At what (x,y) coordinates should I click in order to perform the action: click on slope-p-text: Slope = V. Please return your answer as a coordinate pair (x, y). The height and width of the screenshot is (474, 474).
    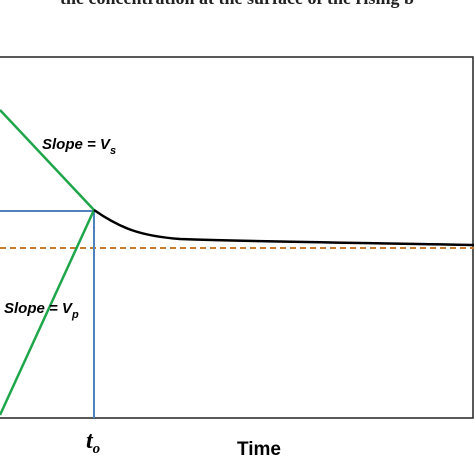
    Looking at the image, I should click on (39, 308).